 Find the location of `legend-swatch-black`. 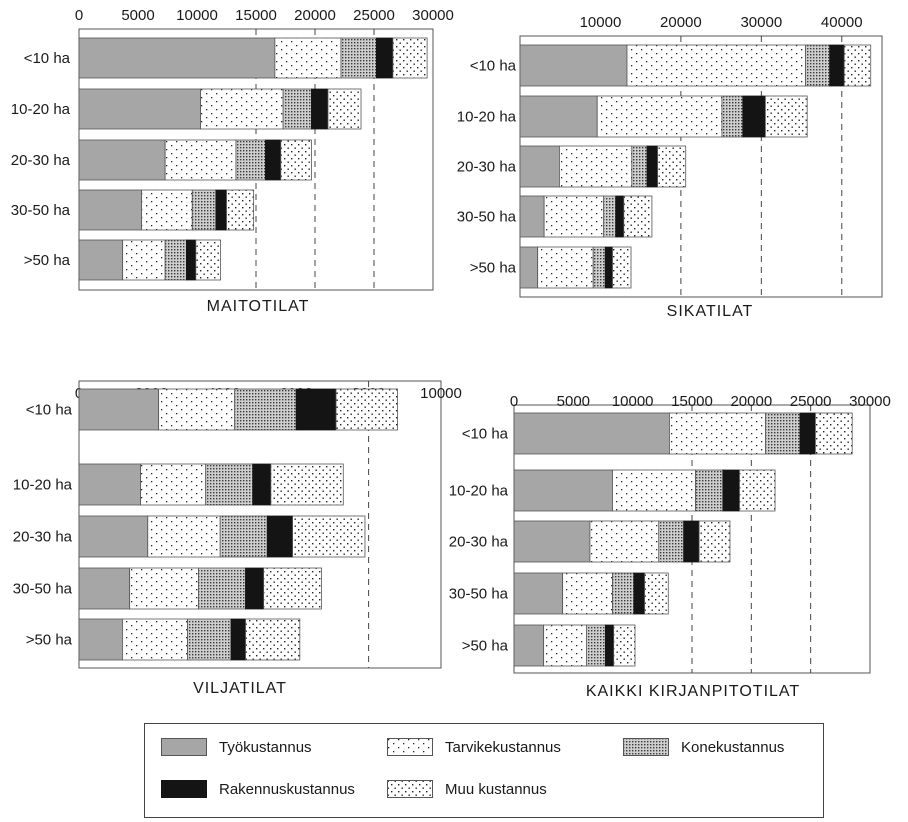

legend-swatch-black is located at coordinates (184, 789).